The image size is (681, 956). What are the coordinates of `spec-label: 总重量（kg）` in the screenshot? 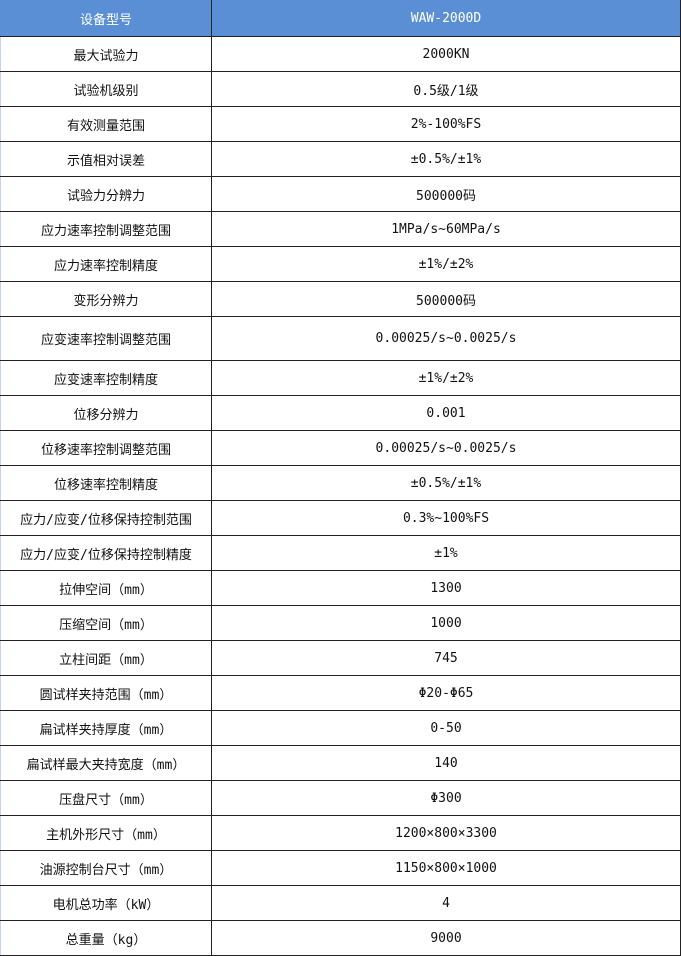 It's located at (106, 938).